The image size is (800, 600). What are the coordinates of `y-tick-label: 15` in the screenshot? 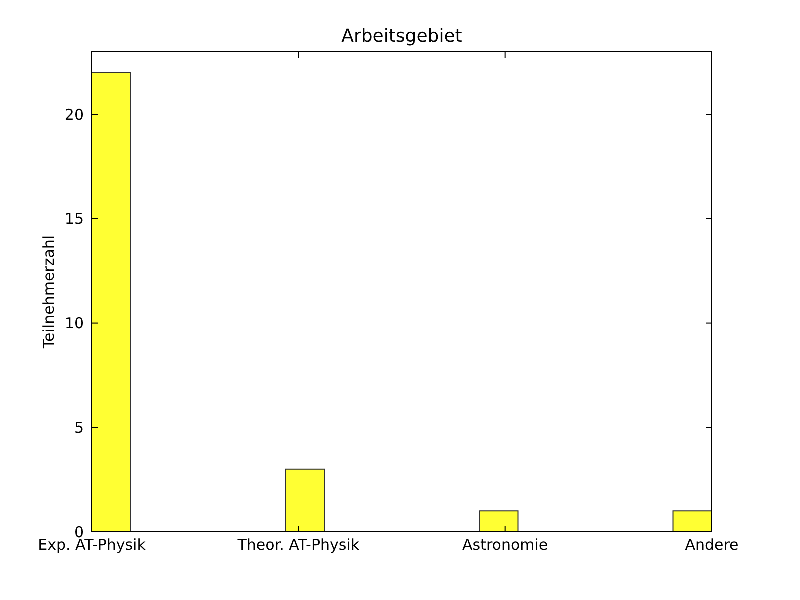 It's located at (74, 219).